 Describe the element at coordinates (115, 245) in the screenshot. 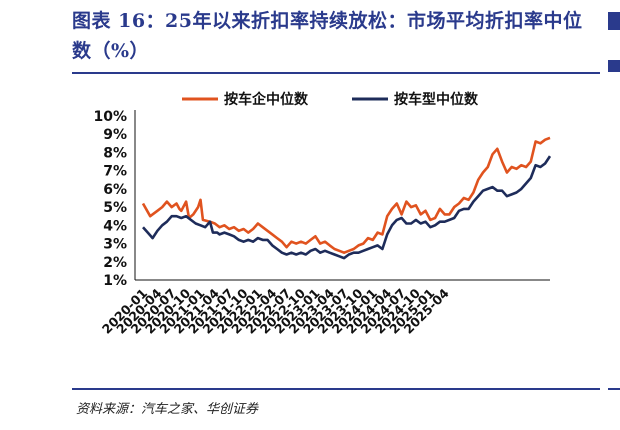

I see `y-tick-label: 3%` at that location.